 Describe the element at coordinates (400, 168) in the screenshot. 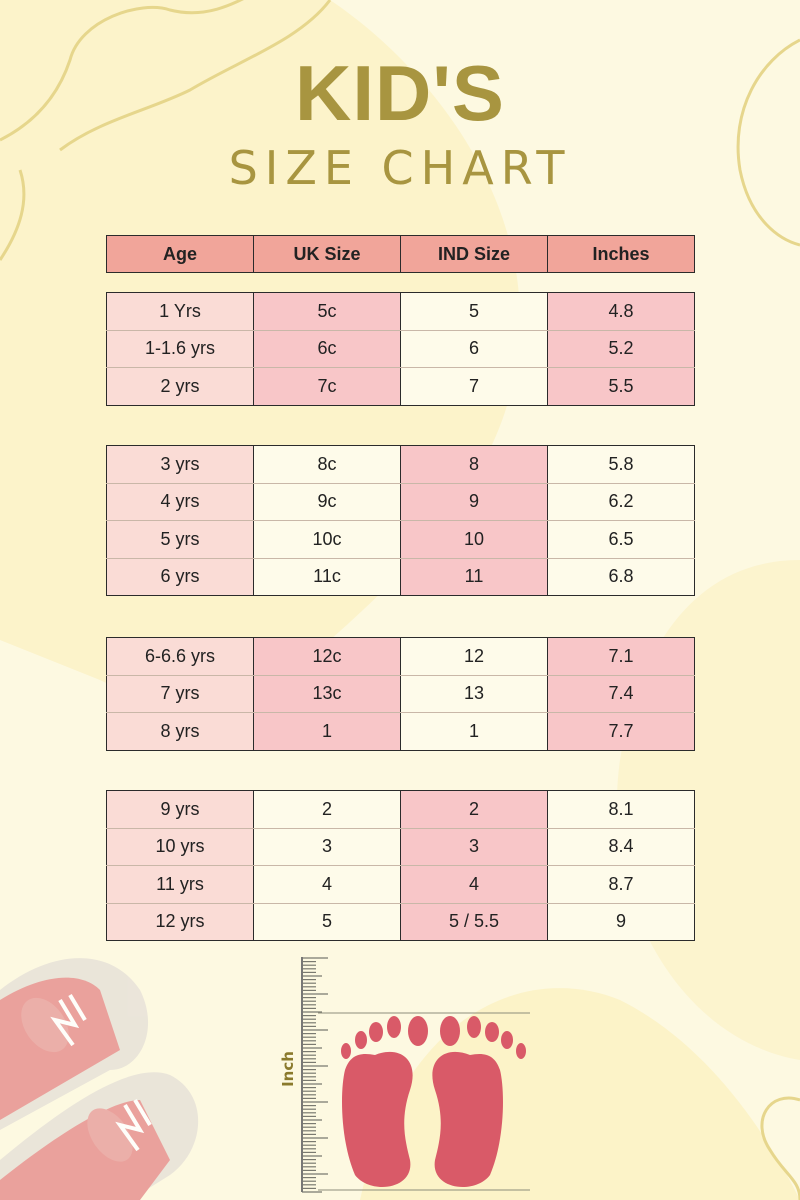

I see `title-size-chart: SIZE CHART` at that location.